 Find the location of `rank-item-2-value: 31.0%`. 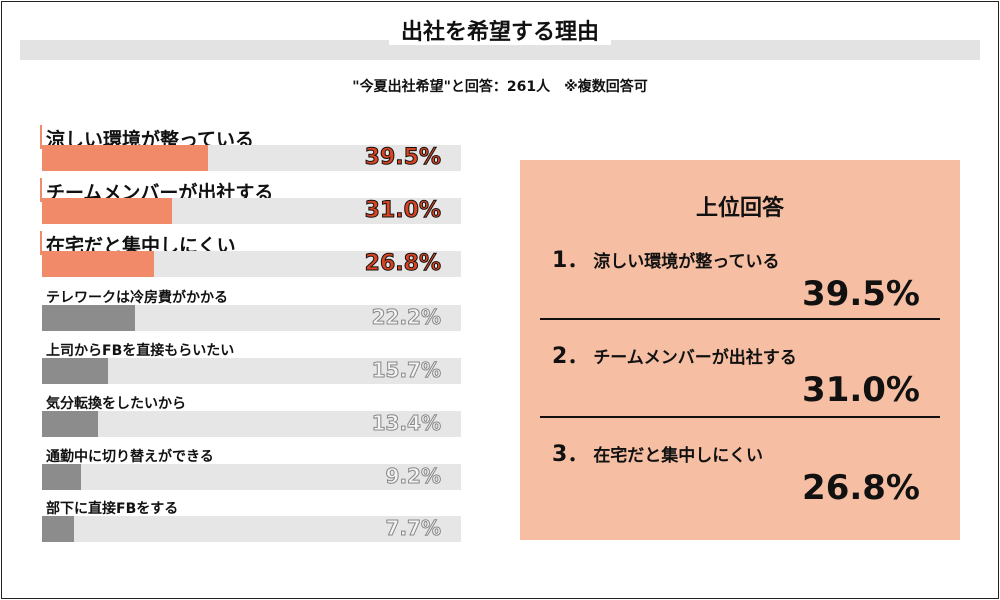

rank-item-2-value: 31.0% is located at coordinates (861, 390).